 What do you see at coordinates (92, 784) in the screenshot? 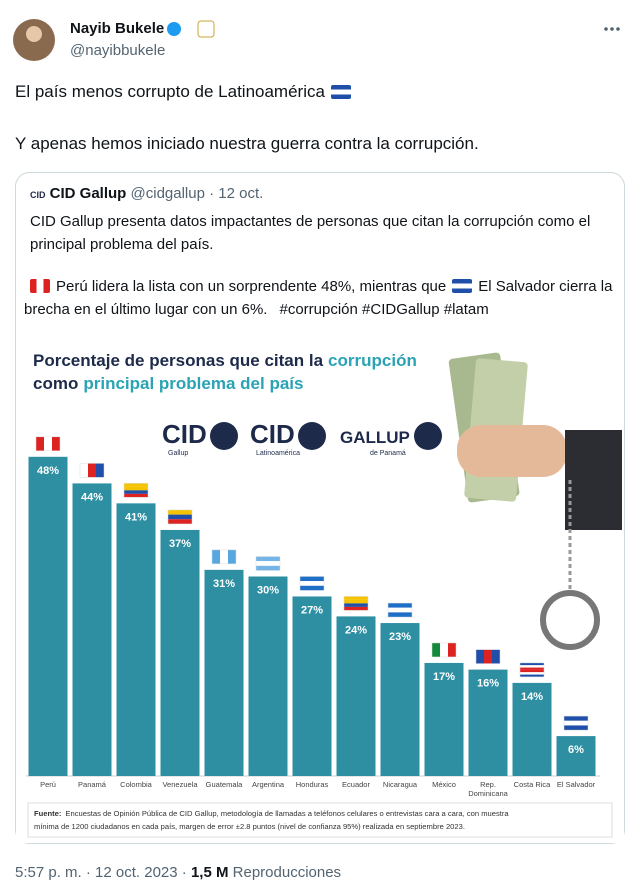
I see `x-tick-label: Panamá` at bounding box center [92, 784].